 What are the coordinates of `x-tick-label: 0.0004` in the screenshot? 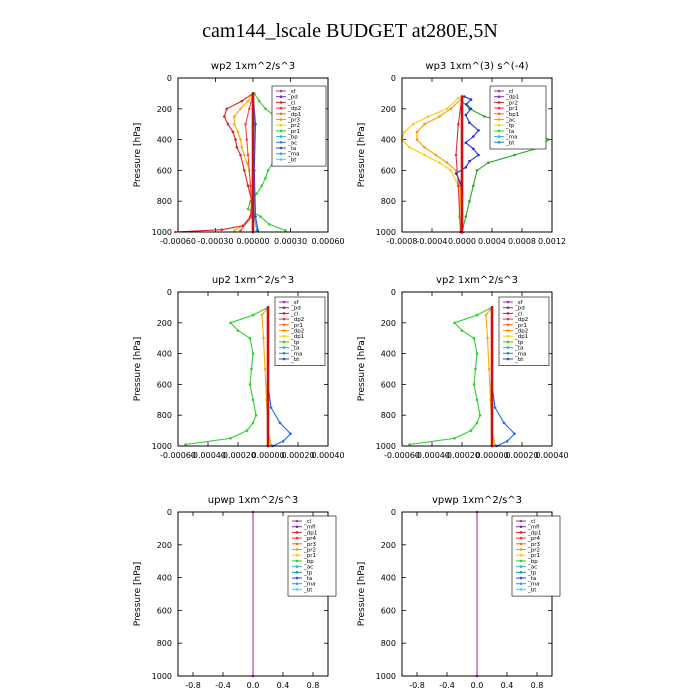 It's located at (492, 241).